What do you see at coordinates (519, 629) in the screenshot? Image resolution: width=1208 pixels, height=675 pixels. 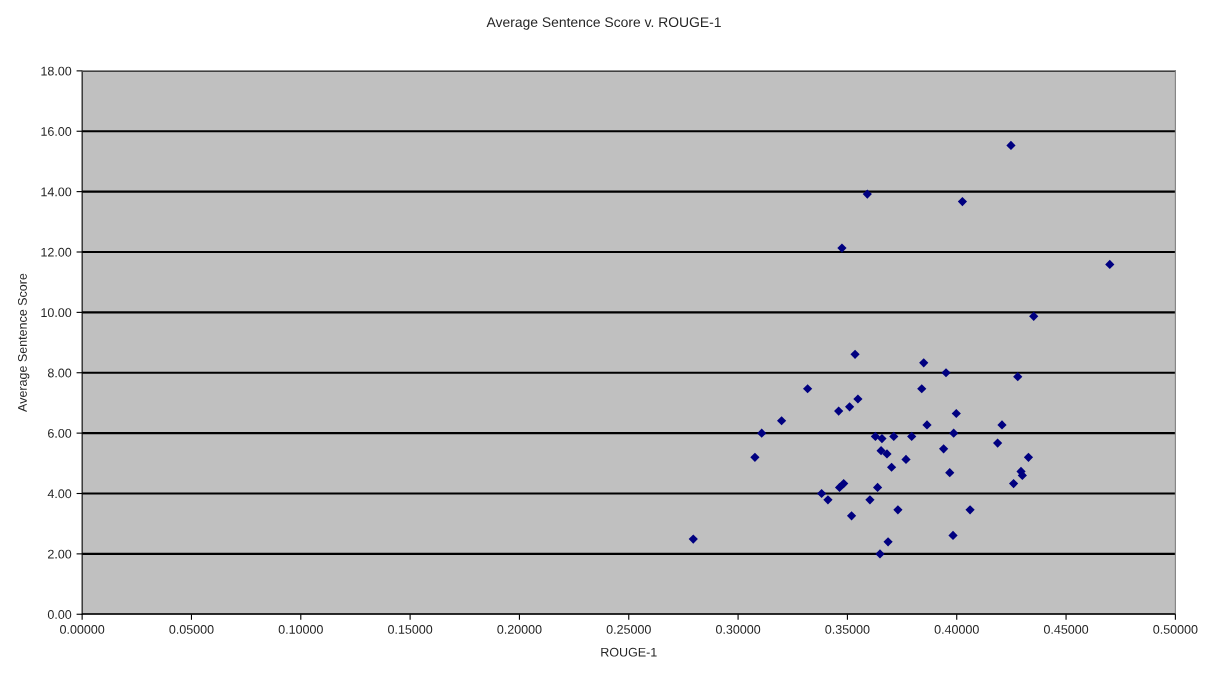 I see `x-tick-label: 0.20000` at bounding box center [519, 629].